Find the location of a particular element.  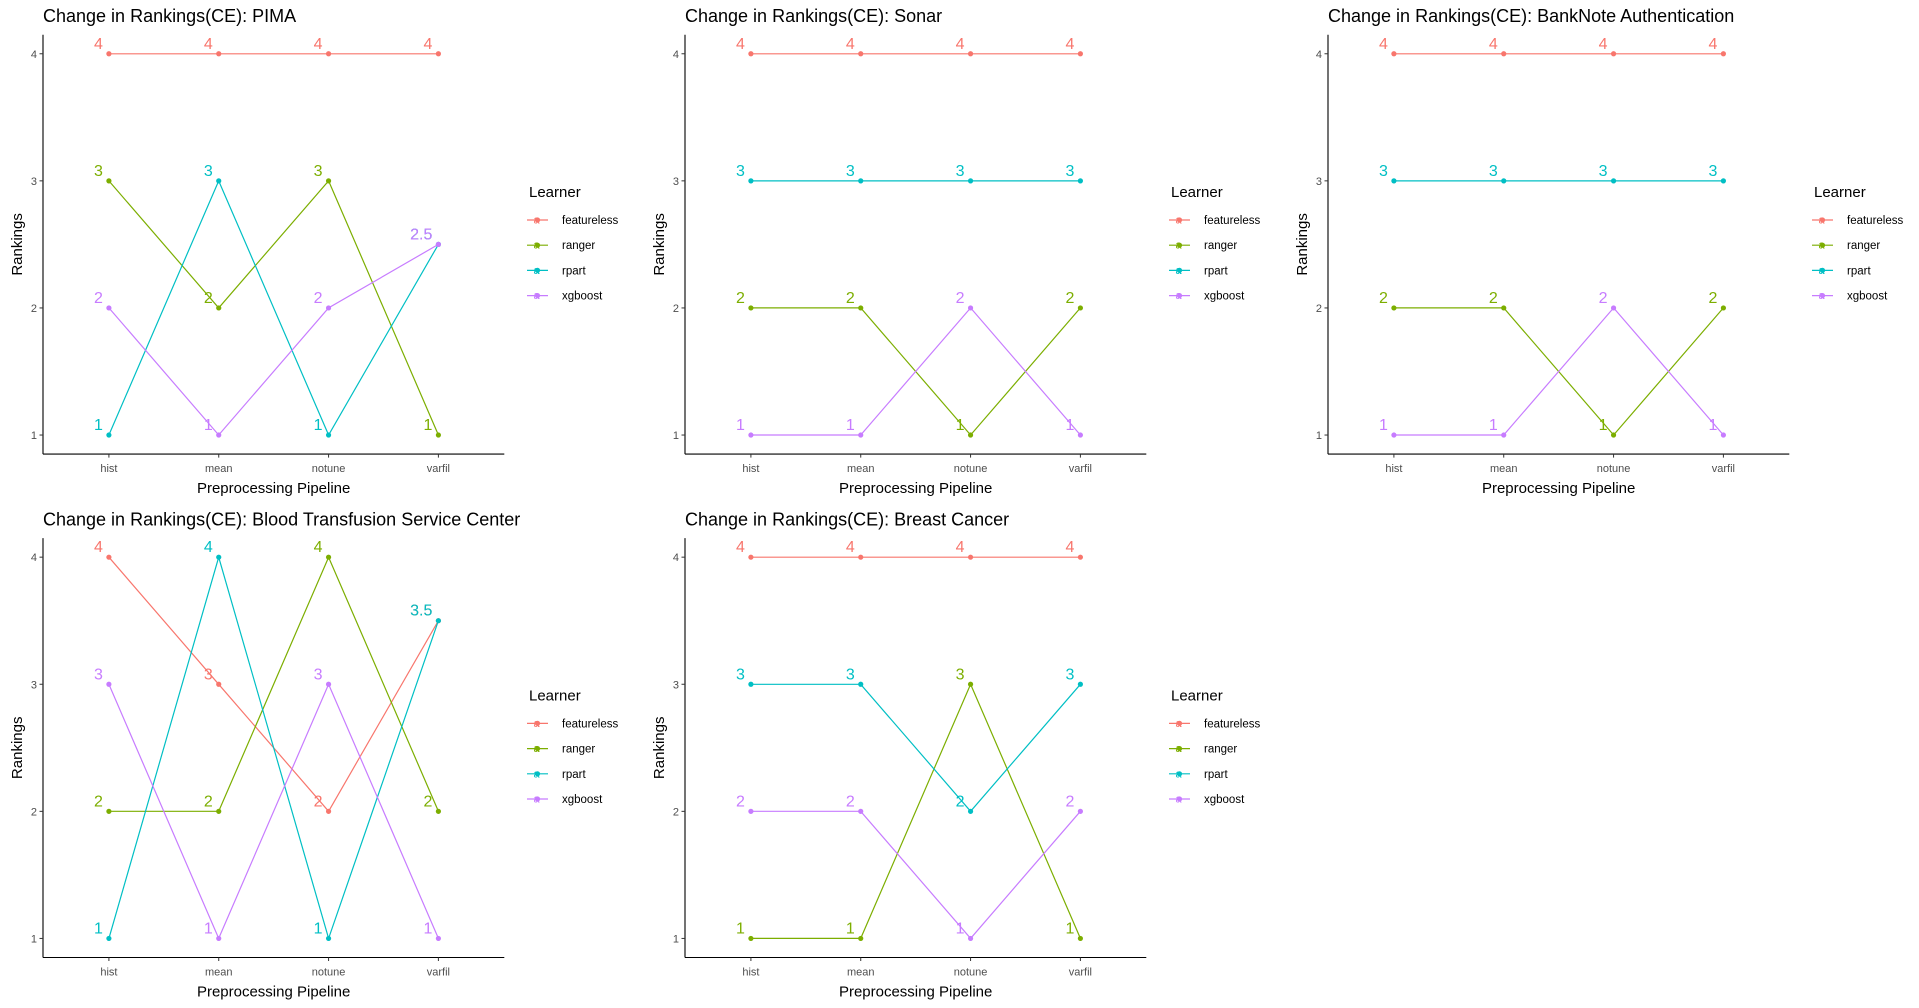

x-tick-label: hist is located at coordinates (1393, 469).